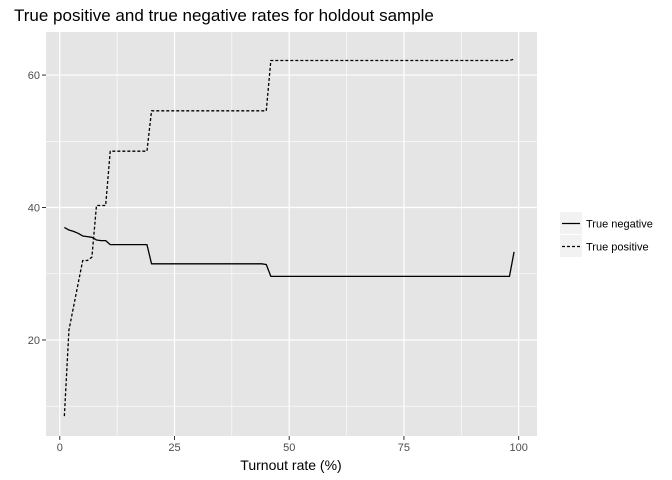 The height and width of the screenshot is (480, 672). I want to click on x-tick-label: 50, so click(289, 448).